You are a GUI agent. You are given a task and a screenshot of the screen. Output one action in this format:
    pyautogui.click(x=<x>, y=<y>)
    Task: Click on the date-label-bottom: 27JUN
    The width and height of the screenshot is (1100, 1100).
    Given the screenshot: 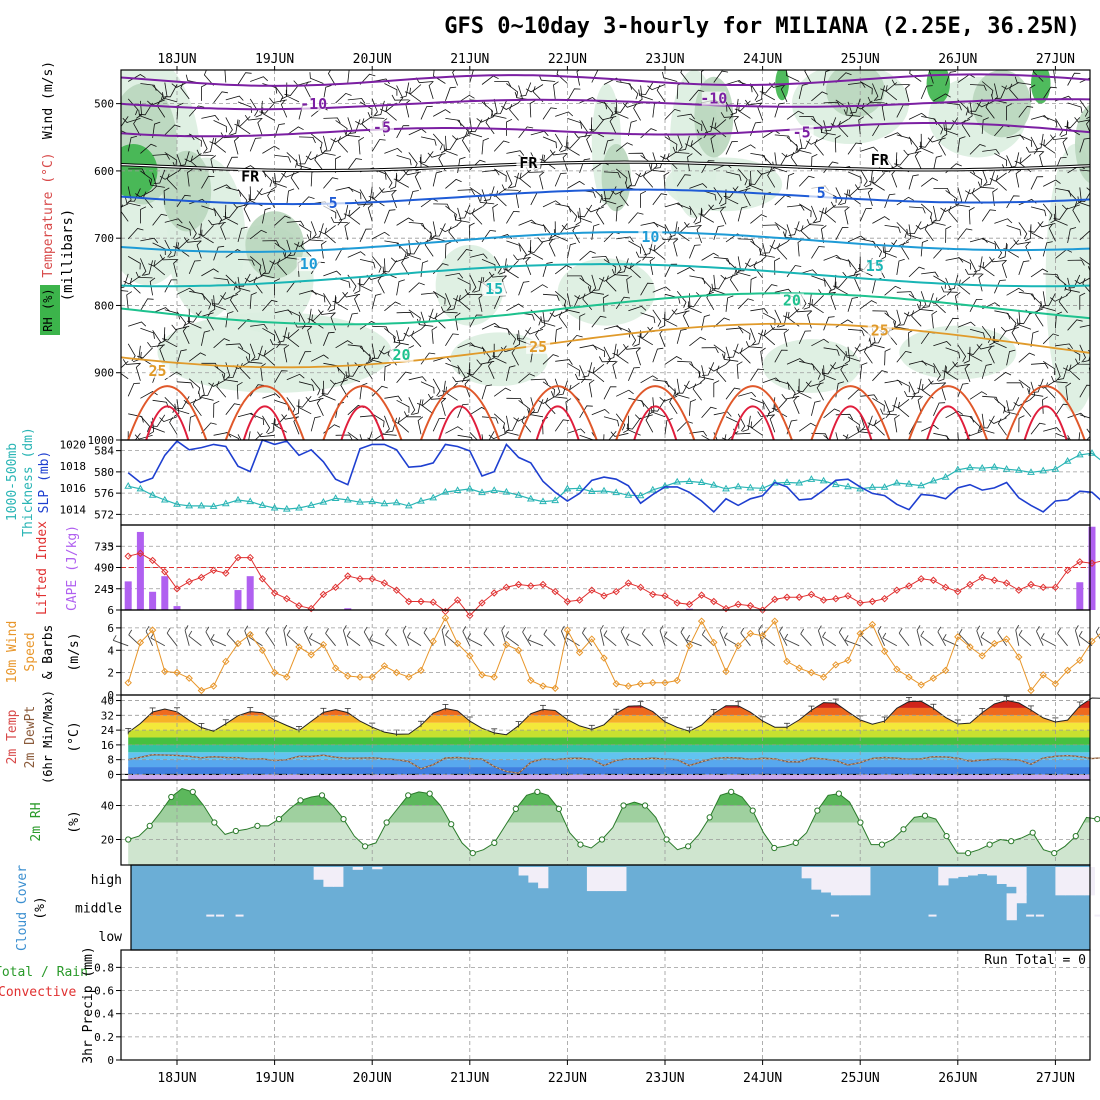 What is the action you would take?
    pyautogui.click(x=1055, y=1078)
    